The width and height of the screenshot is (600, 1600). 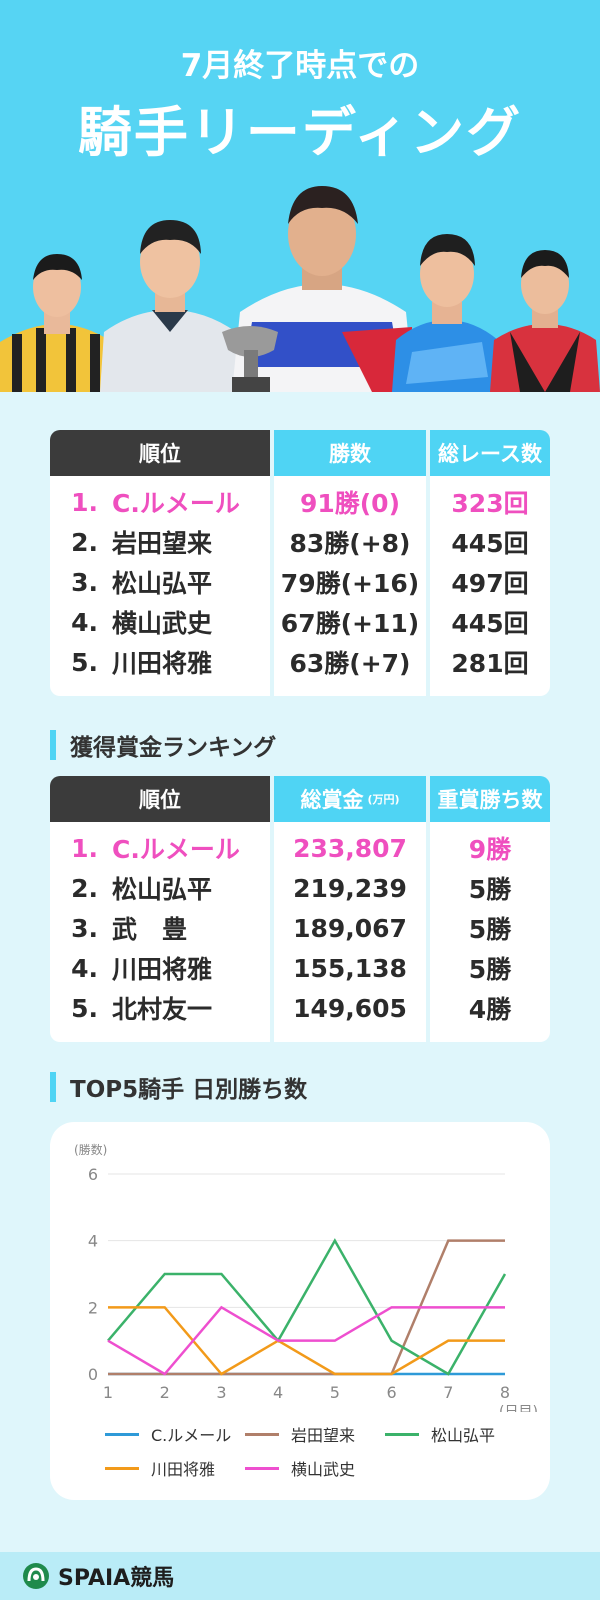 I want to click on x-tick-label: 2, so click(x=165, y=1392).